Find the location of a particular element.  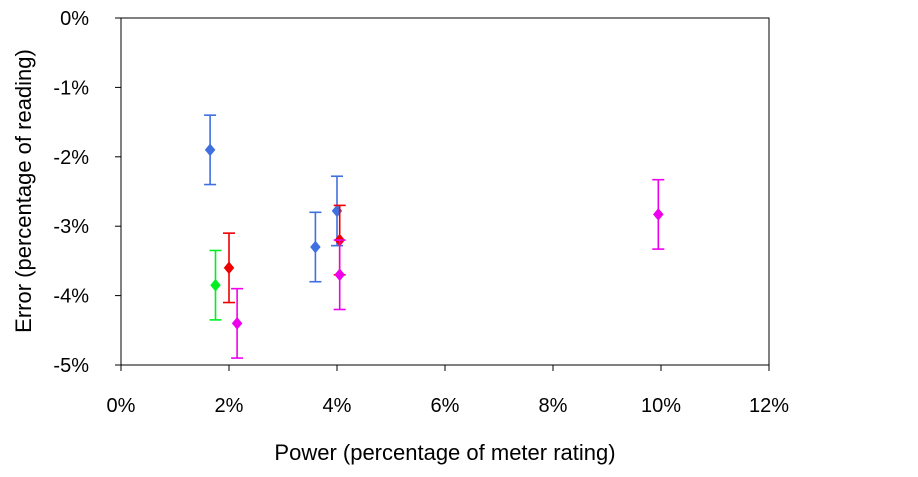

y-tick-label: -1% is located at coordinates (71, 88).